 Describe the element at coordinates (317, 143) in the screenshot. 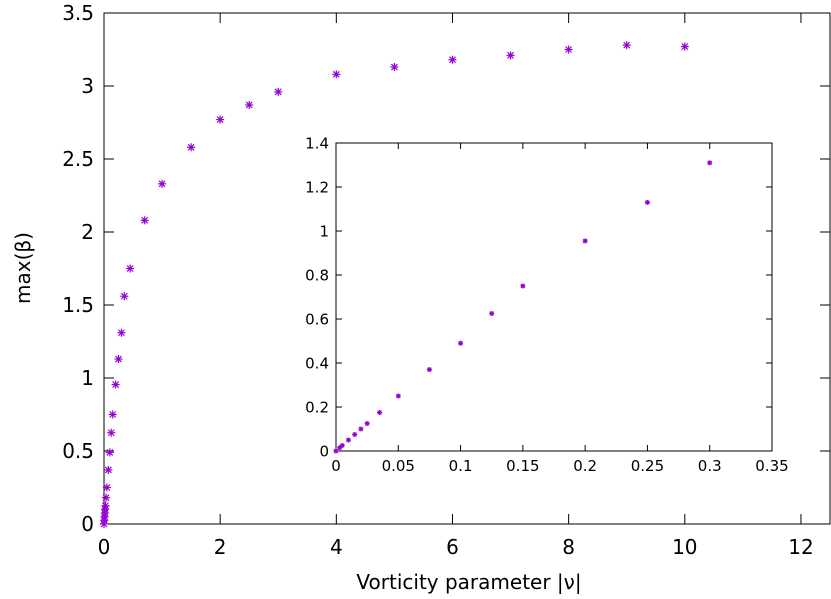

I see `inset-y-tick-label: 1.4` at that location.